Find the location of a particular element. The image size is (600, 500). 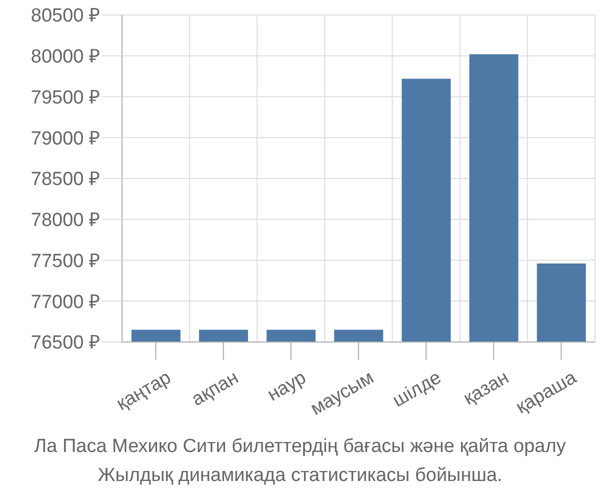

y-tick-label: 77500 ₽ is located at coordinates (65, 261).